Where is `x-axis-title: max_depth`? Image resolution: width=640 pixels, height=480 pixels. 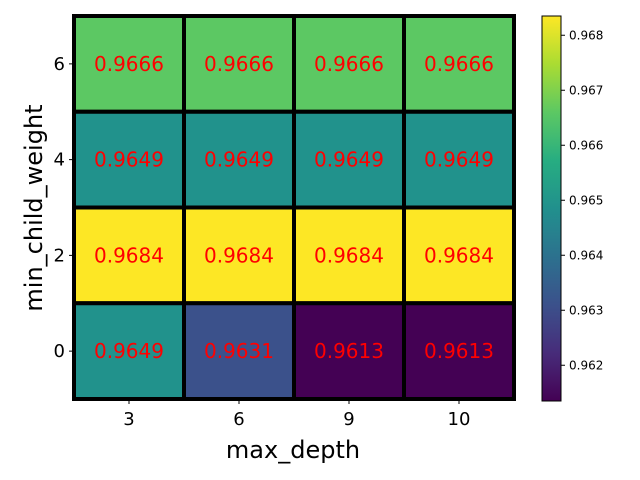
x-axis-title: max_depth is located at coordinates (293, 450).